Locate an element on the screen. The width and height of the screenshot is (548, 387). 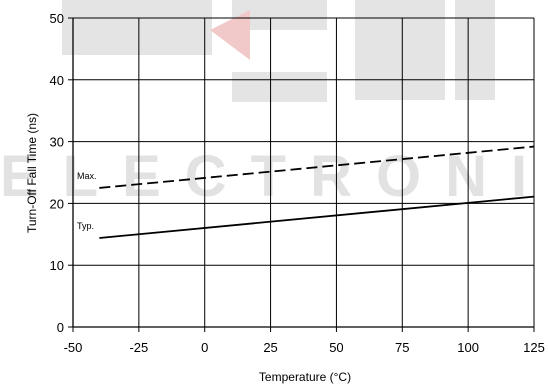
y-tick-label: 40 is located at coordinates (57, 80).